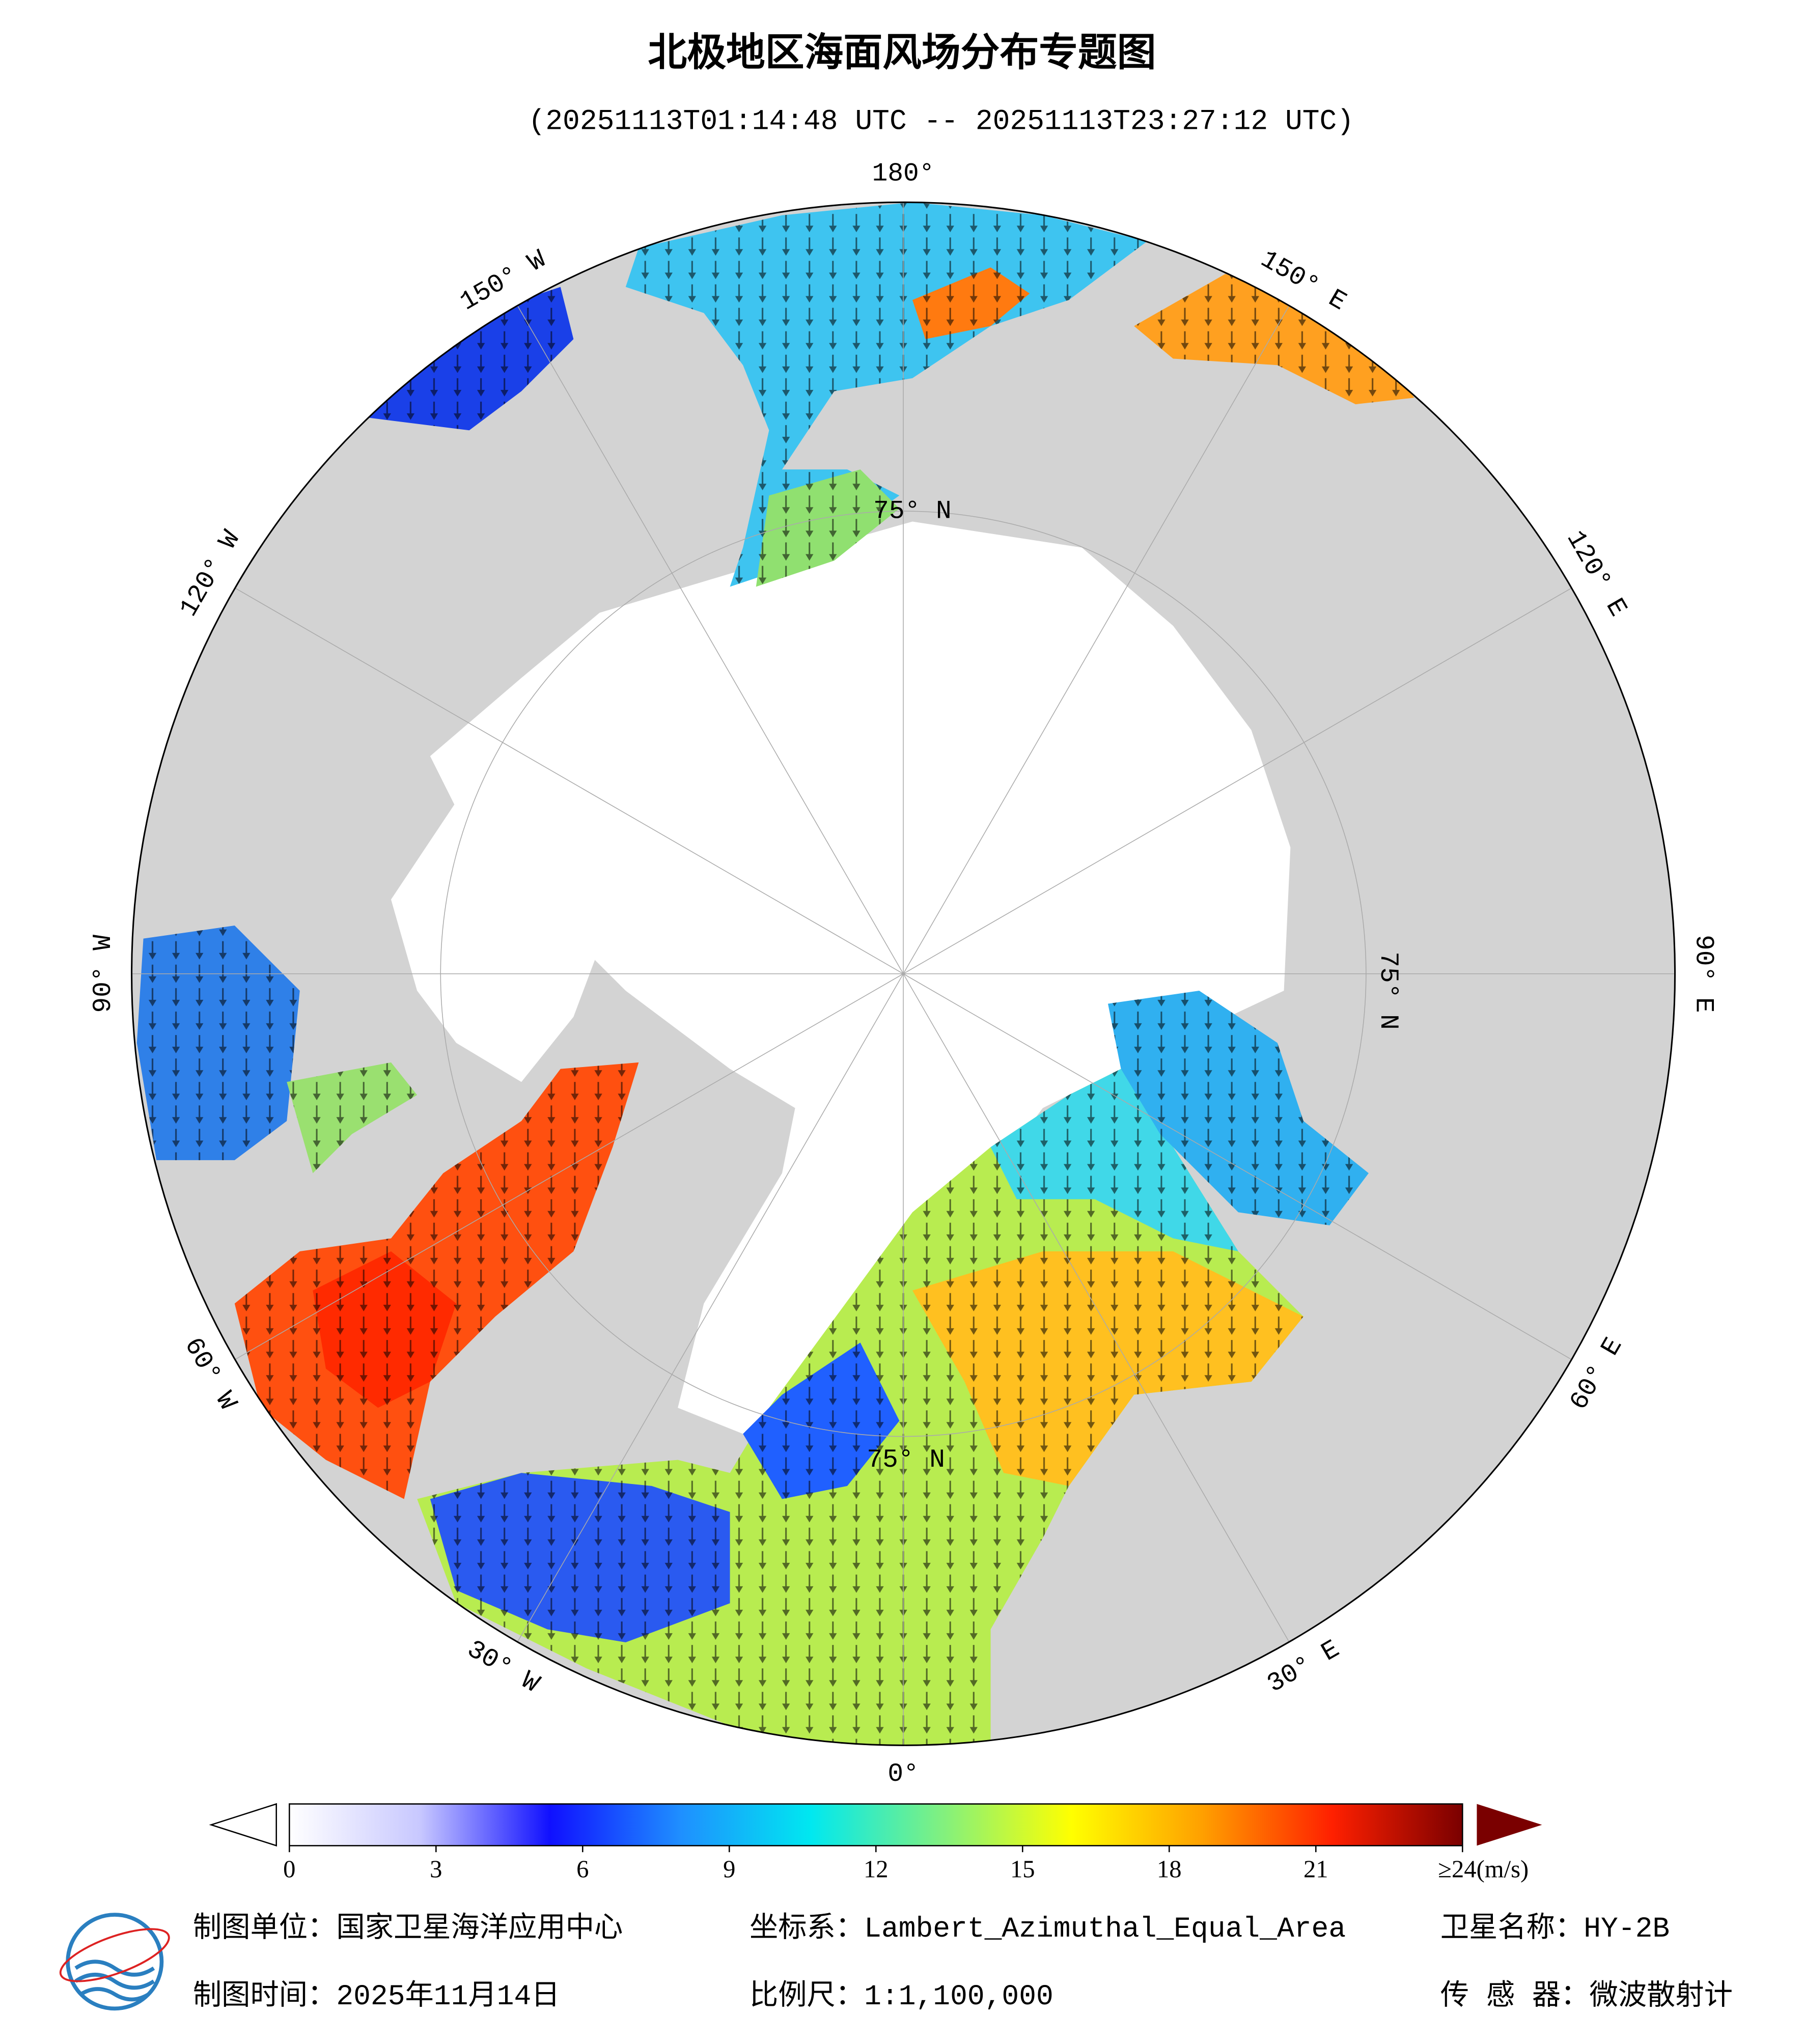 This screenshot has width=1804, height=2044. I want to click on colorbar: 0 3 6 9 12 15 18 21 ≥24(m/s), so click(875, 1843).